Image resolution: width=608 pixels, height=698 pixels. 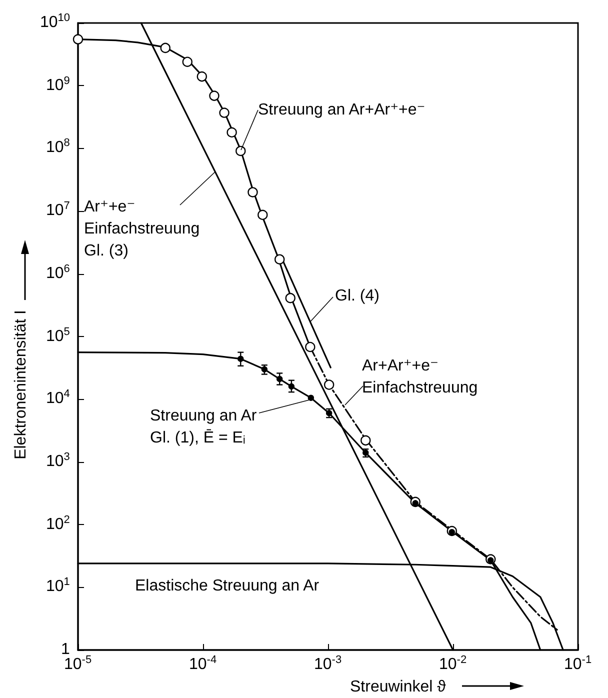 What do you see at coordinates (227, 586) in the screenshot?
I see `series-label: Elastische Streuung an Ar` at bounding box center [227, 586].